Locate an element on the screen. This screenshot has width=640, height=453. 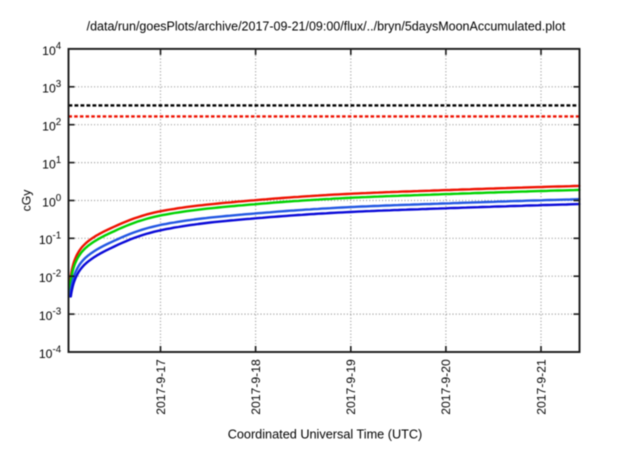
svg-text: 2017-9-21 is located at coordinates (541, 387).